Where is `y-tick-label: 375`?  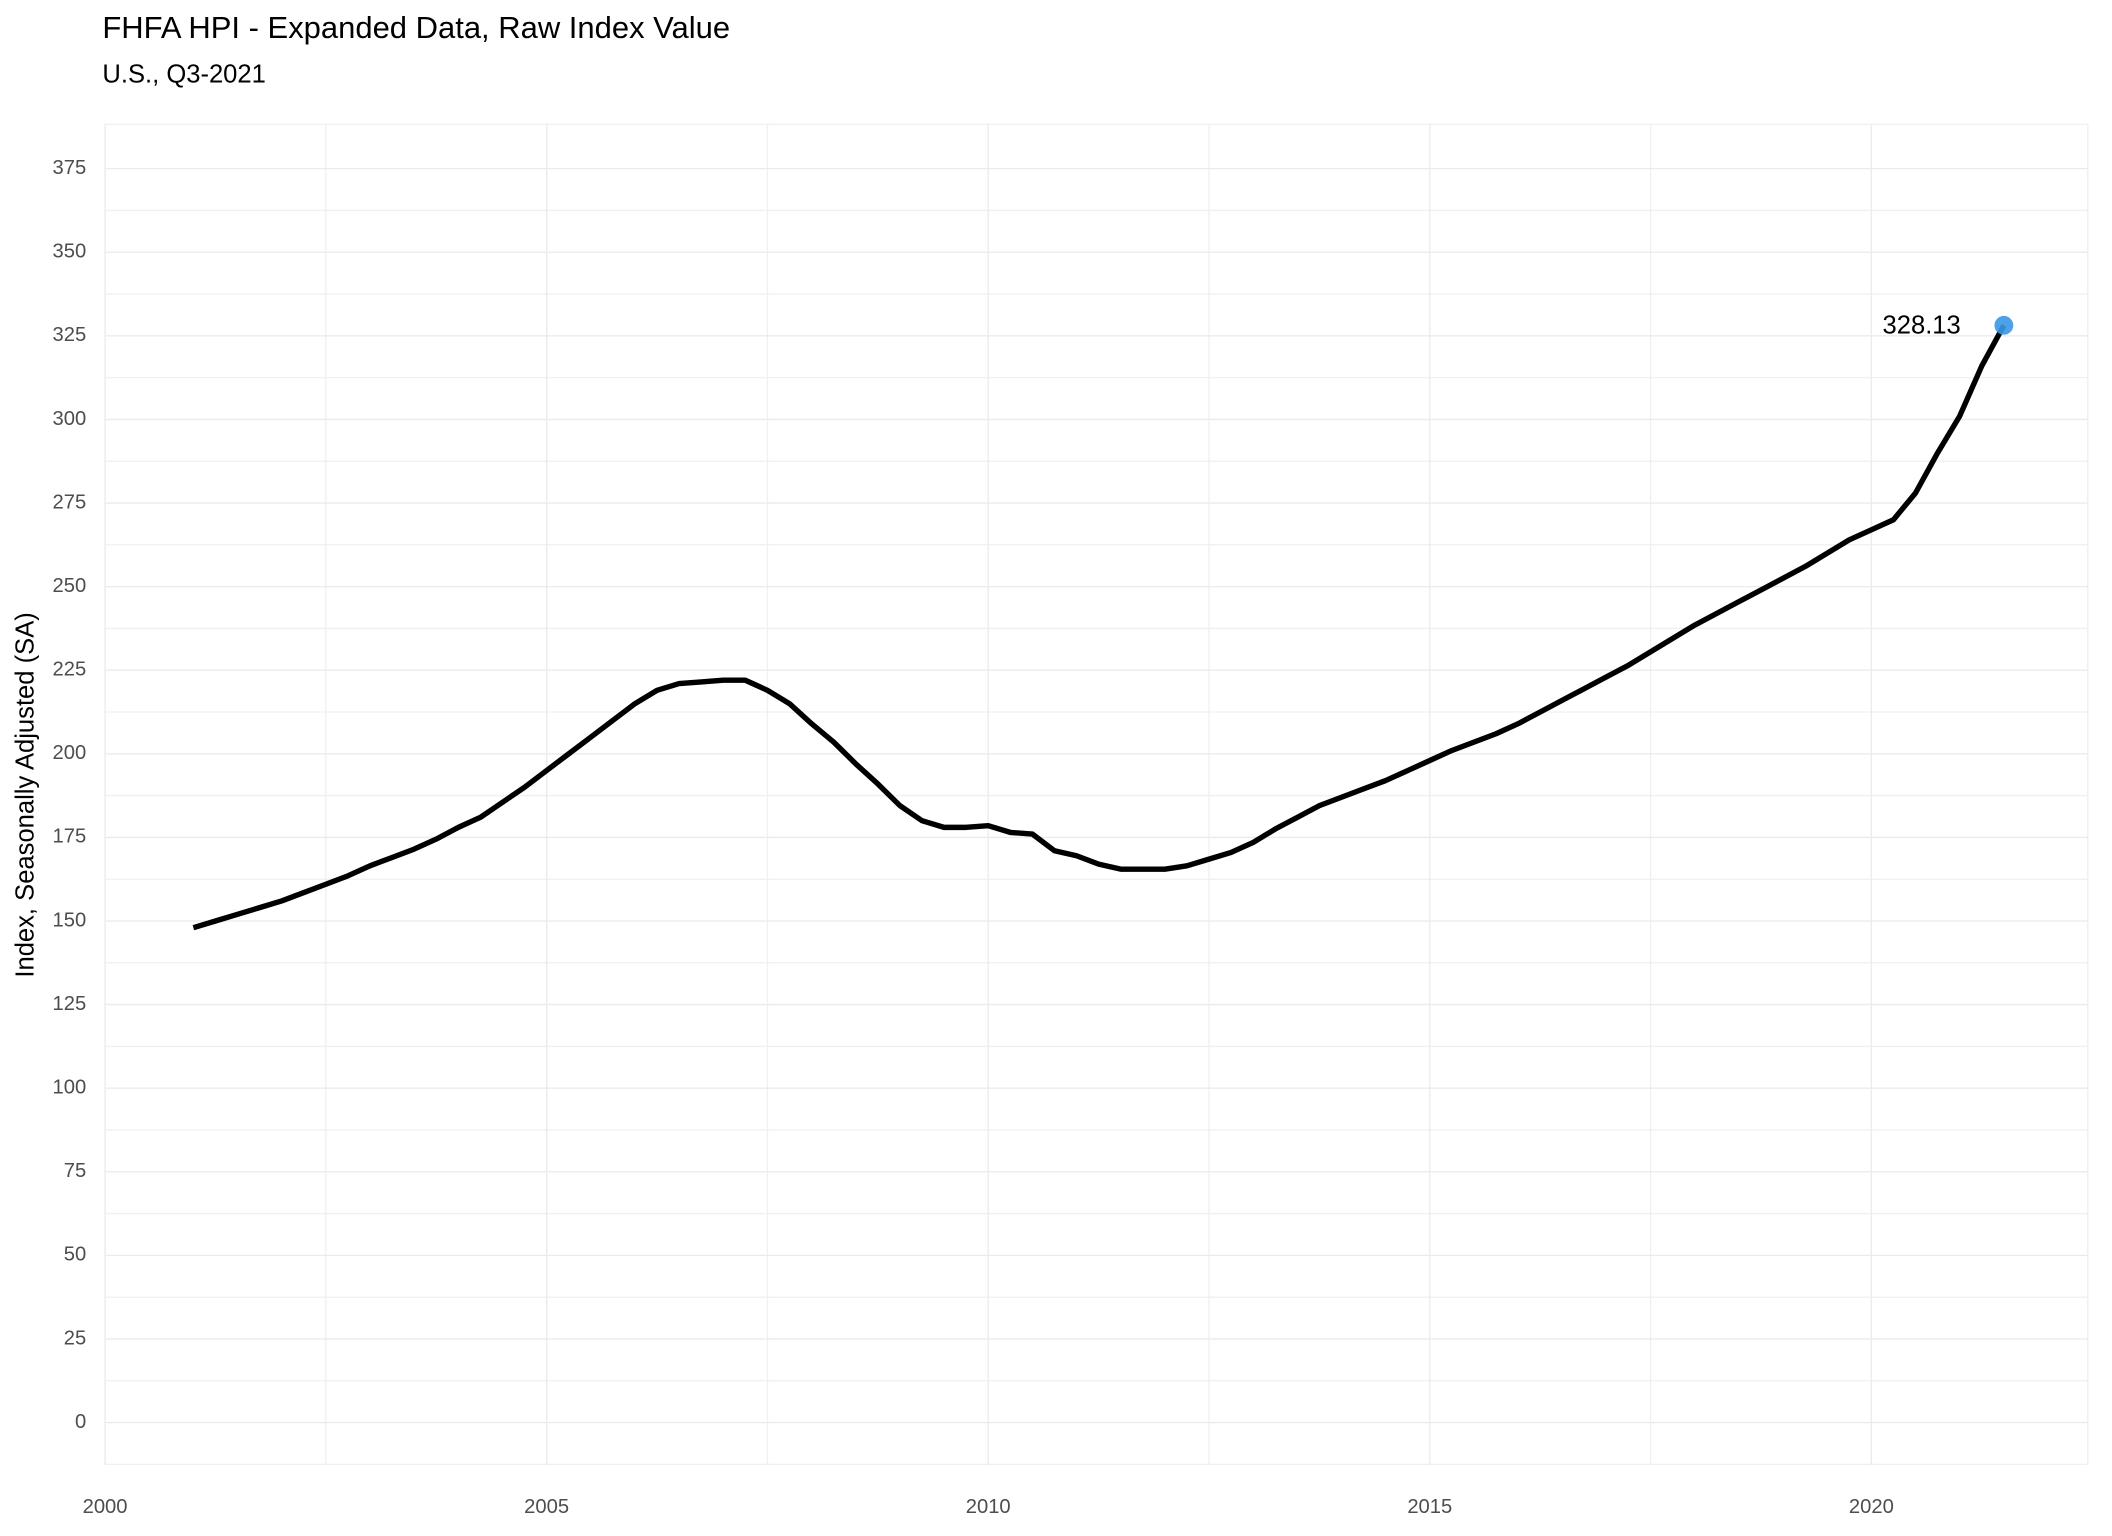 y-tick-label: 375 is located at coordinates (70, 168).